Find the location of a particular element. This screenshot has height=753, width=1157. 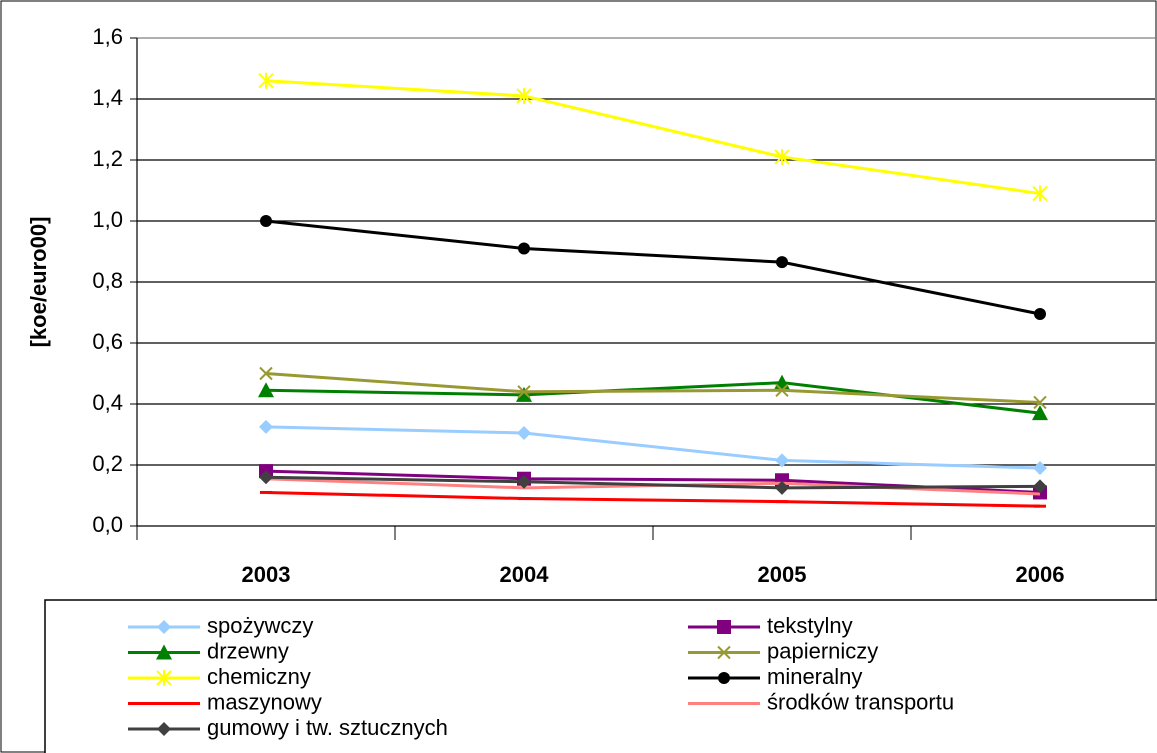

legend-label: chemiczny is located at coordinates (259, 676).